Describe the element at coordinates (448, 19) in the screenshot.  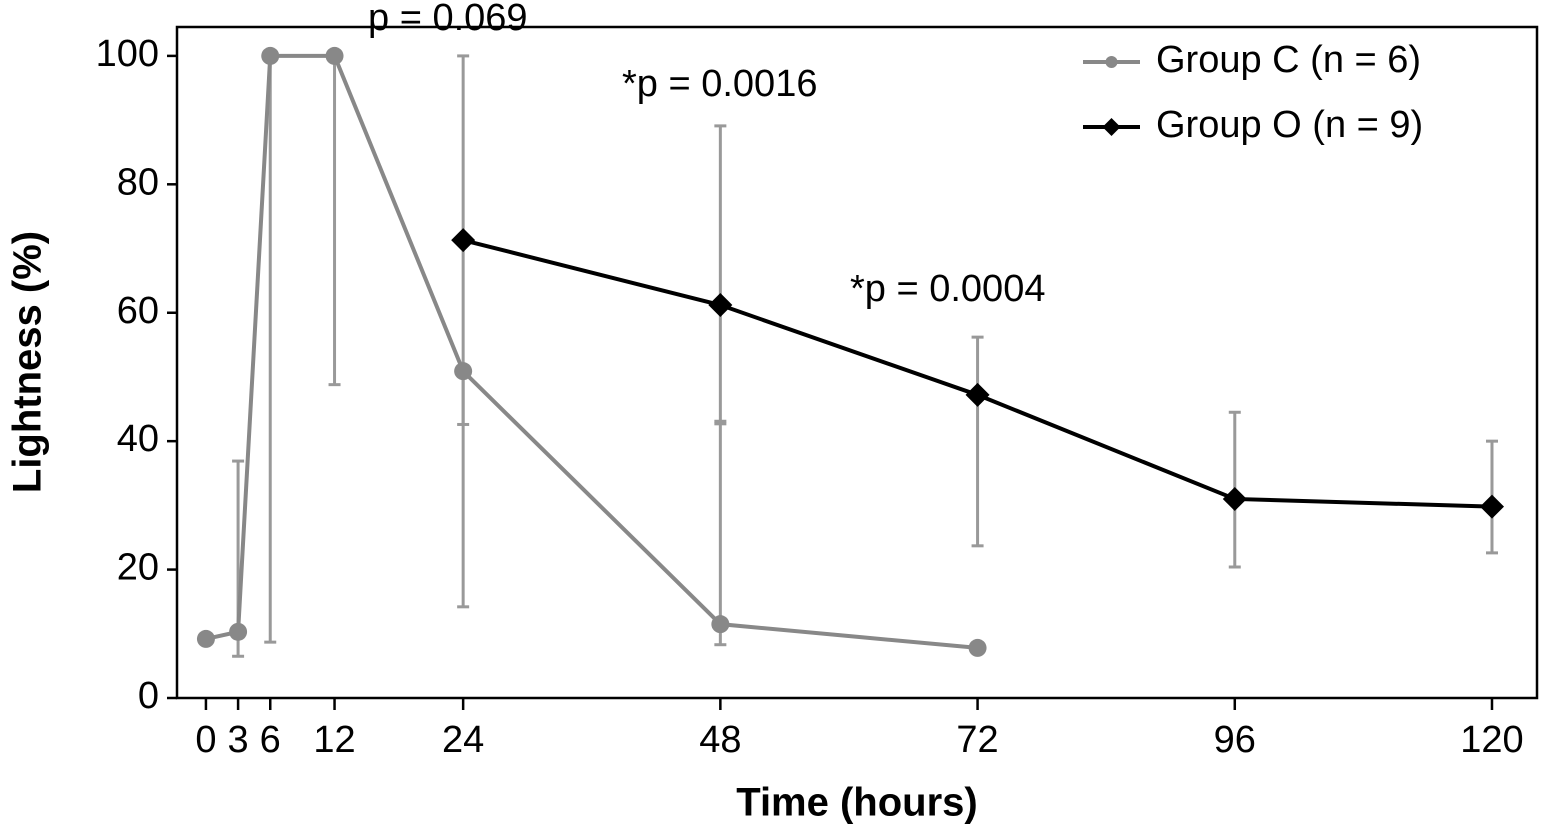
I see `annotation: p = 0.069` at that location.